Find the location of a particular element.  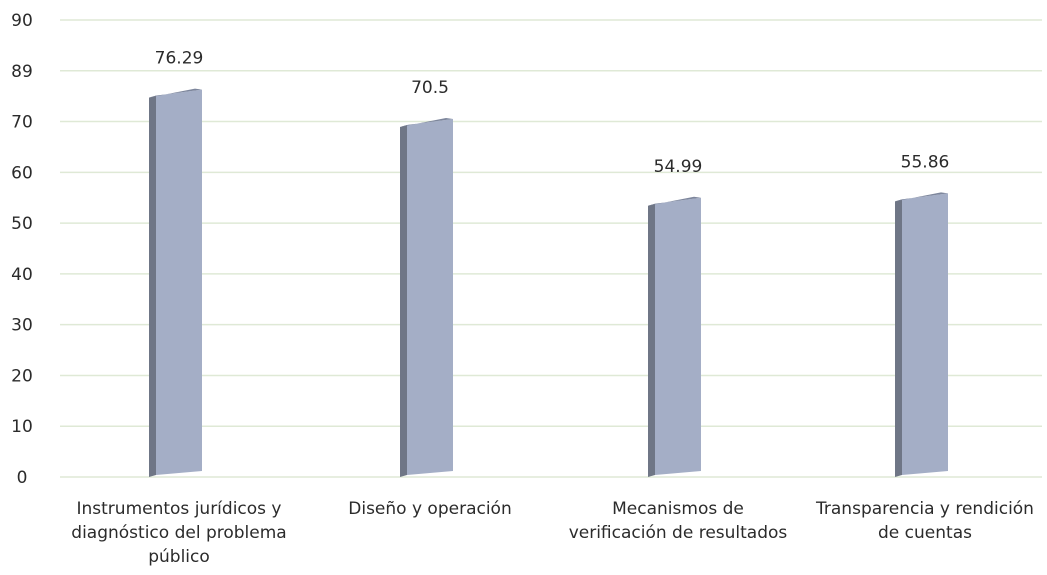

y-tick-label: 40 is located at coordinates (22, 275).